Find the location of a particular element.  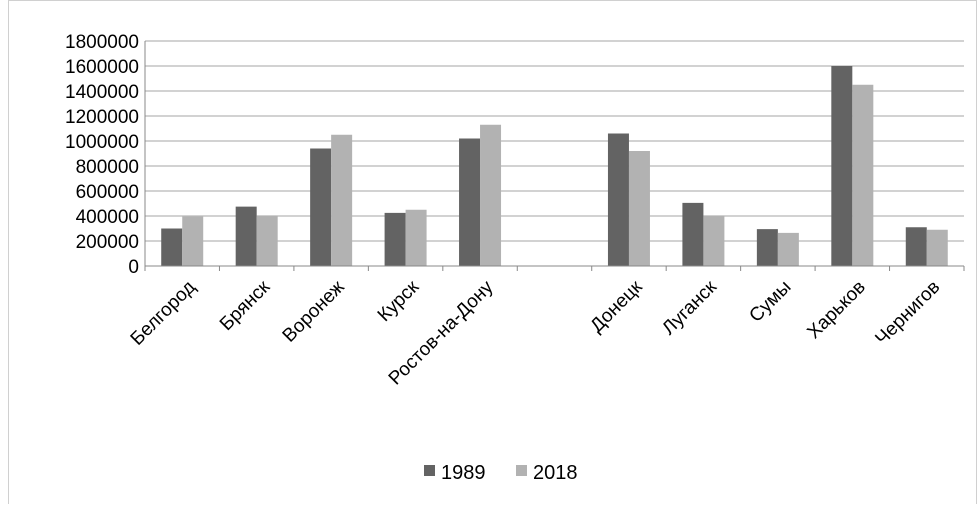

y-tick-label: 1200000 is located at coordinates (102, 117).